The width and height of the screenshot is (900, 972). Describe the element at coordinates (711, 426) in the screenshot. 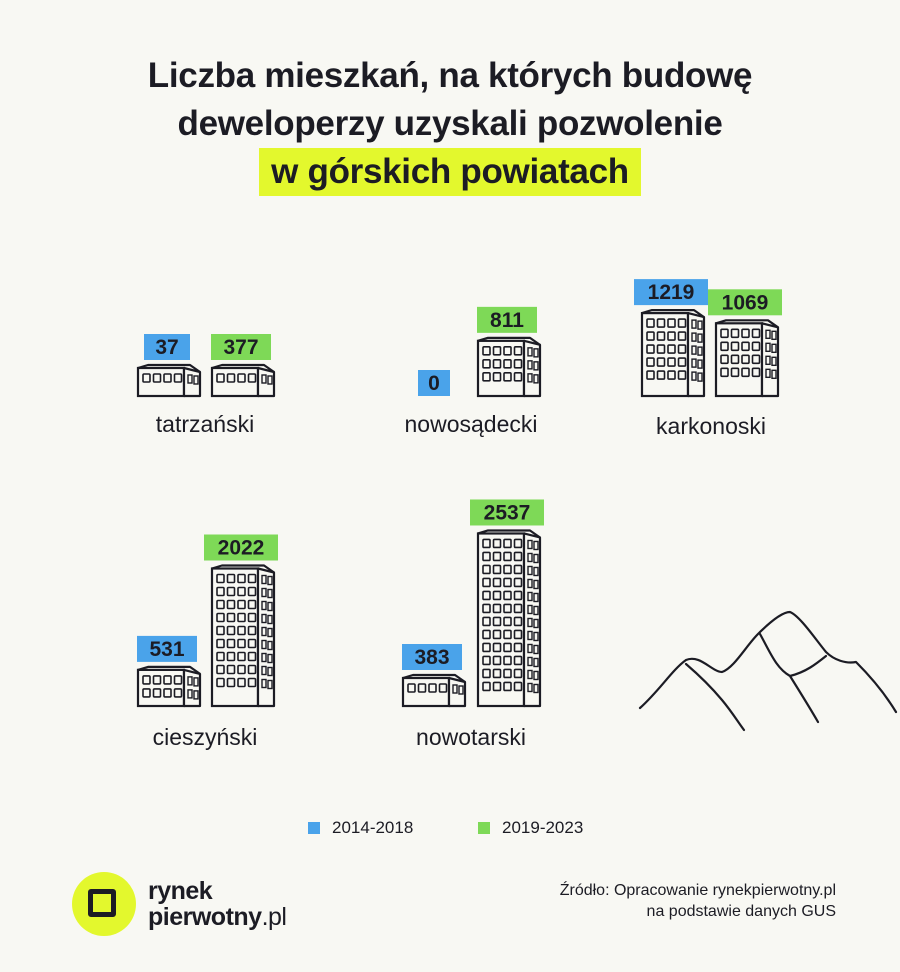

I see `category-label: karkonoski` at that location.